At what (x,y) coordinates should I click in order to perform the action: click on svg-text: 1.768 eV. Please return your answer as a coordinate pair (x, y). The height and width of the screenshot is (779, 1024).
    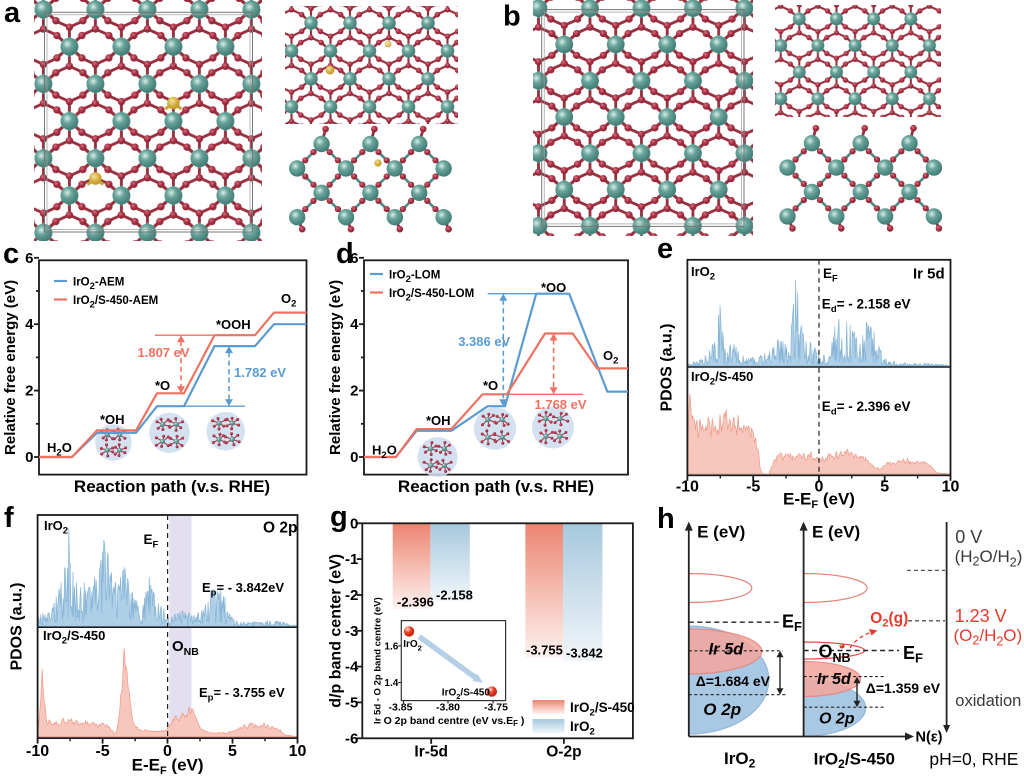
    Looking at the image, I should click on (561, 404).